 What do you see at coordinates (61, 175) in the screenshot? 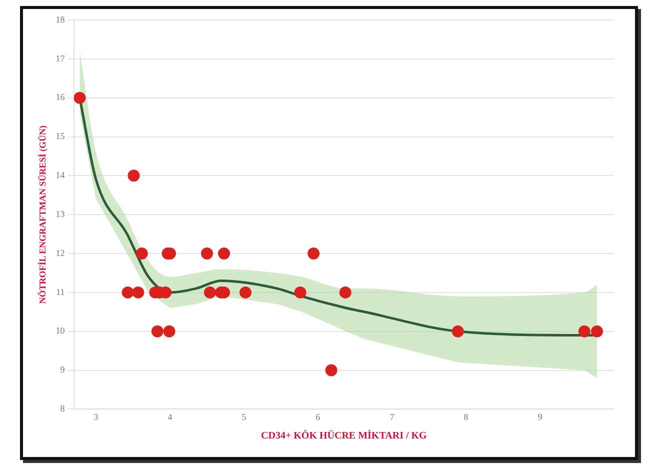
I see `y-tick-label: 14` at bounding box center [61, 175].